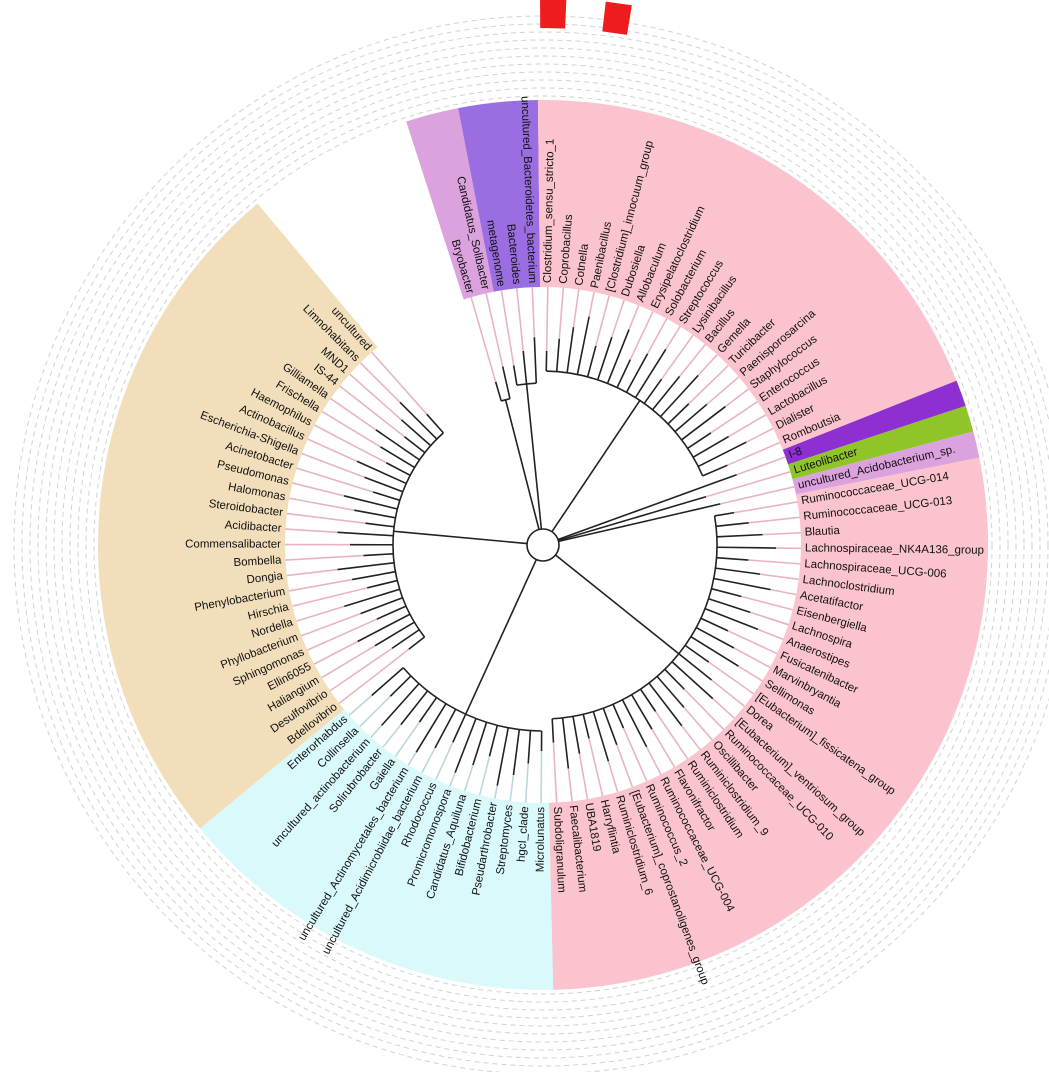 Image resolution: width=1049 pixels, height=1072 pixels. I want to click on wedge-verruco, so click(874, 422).